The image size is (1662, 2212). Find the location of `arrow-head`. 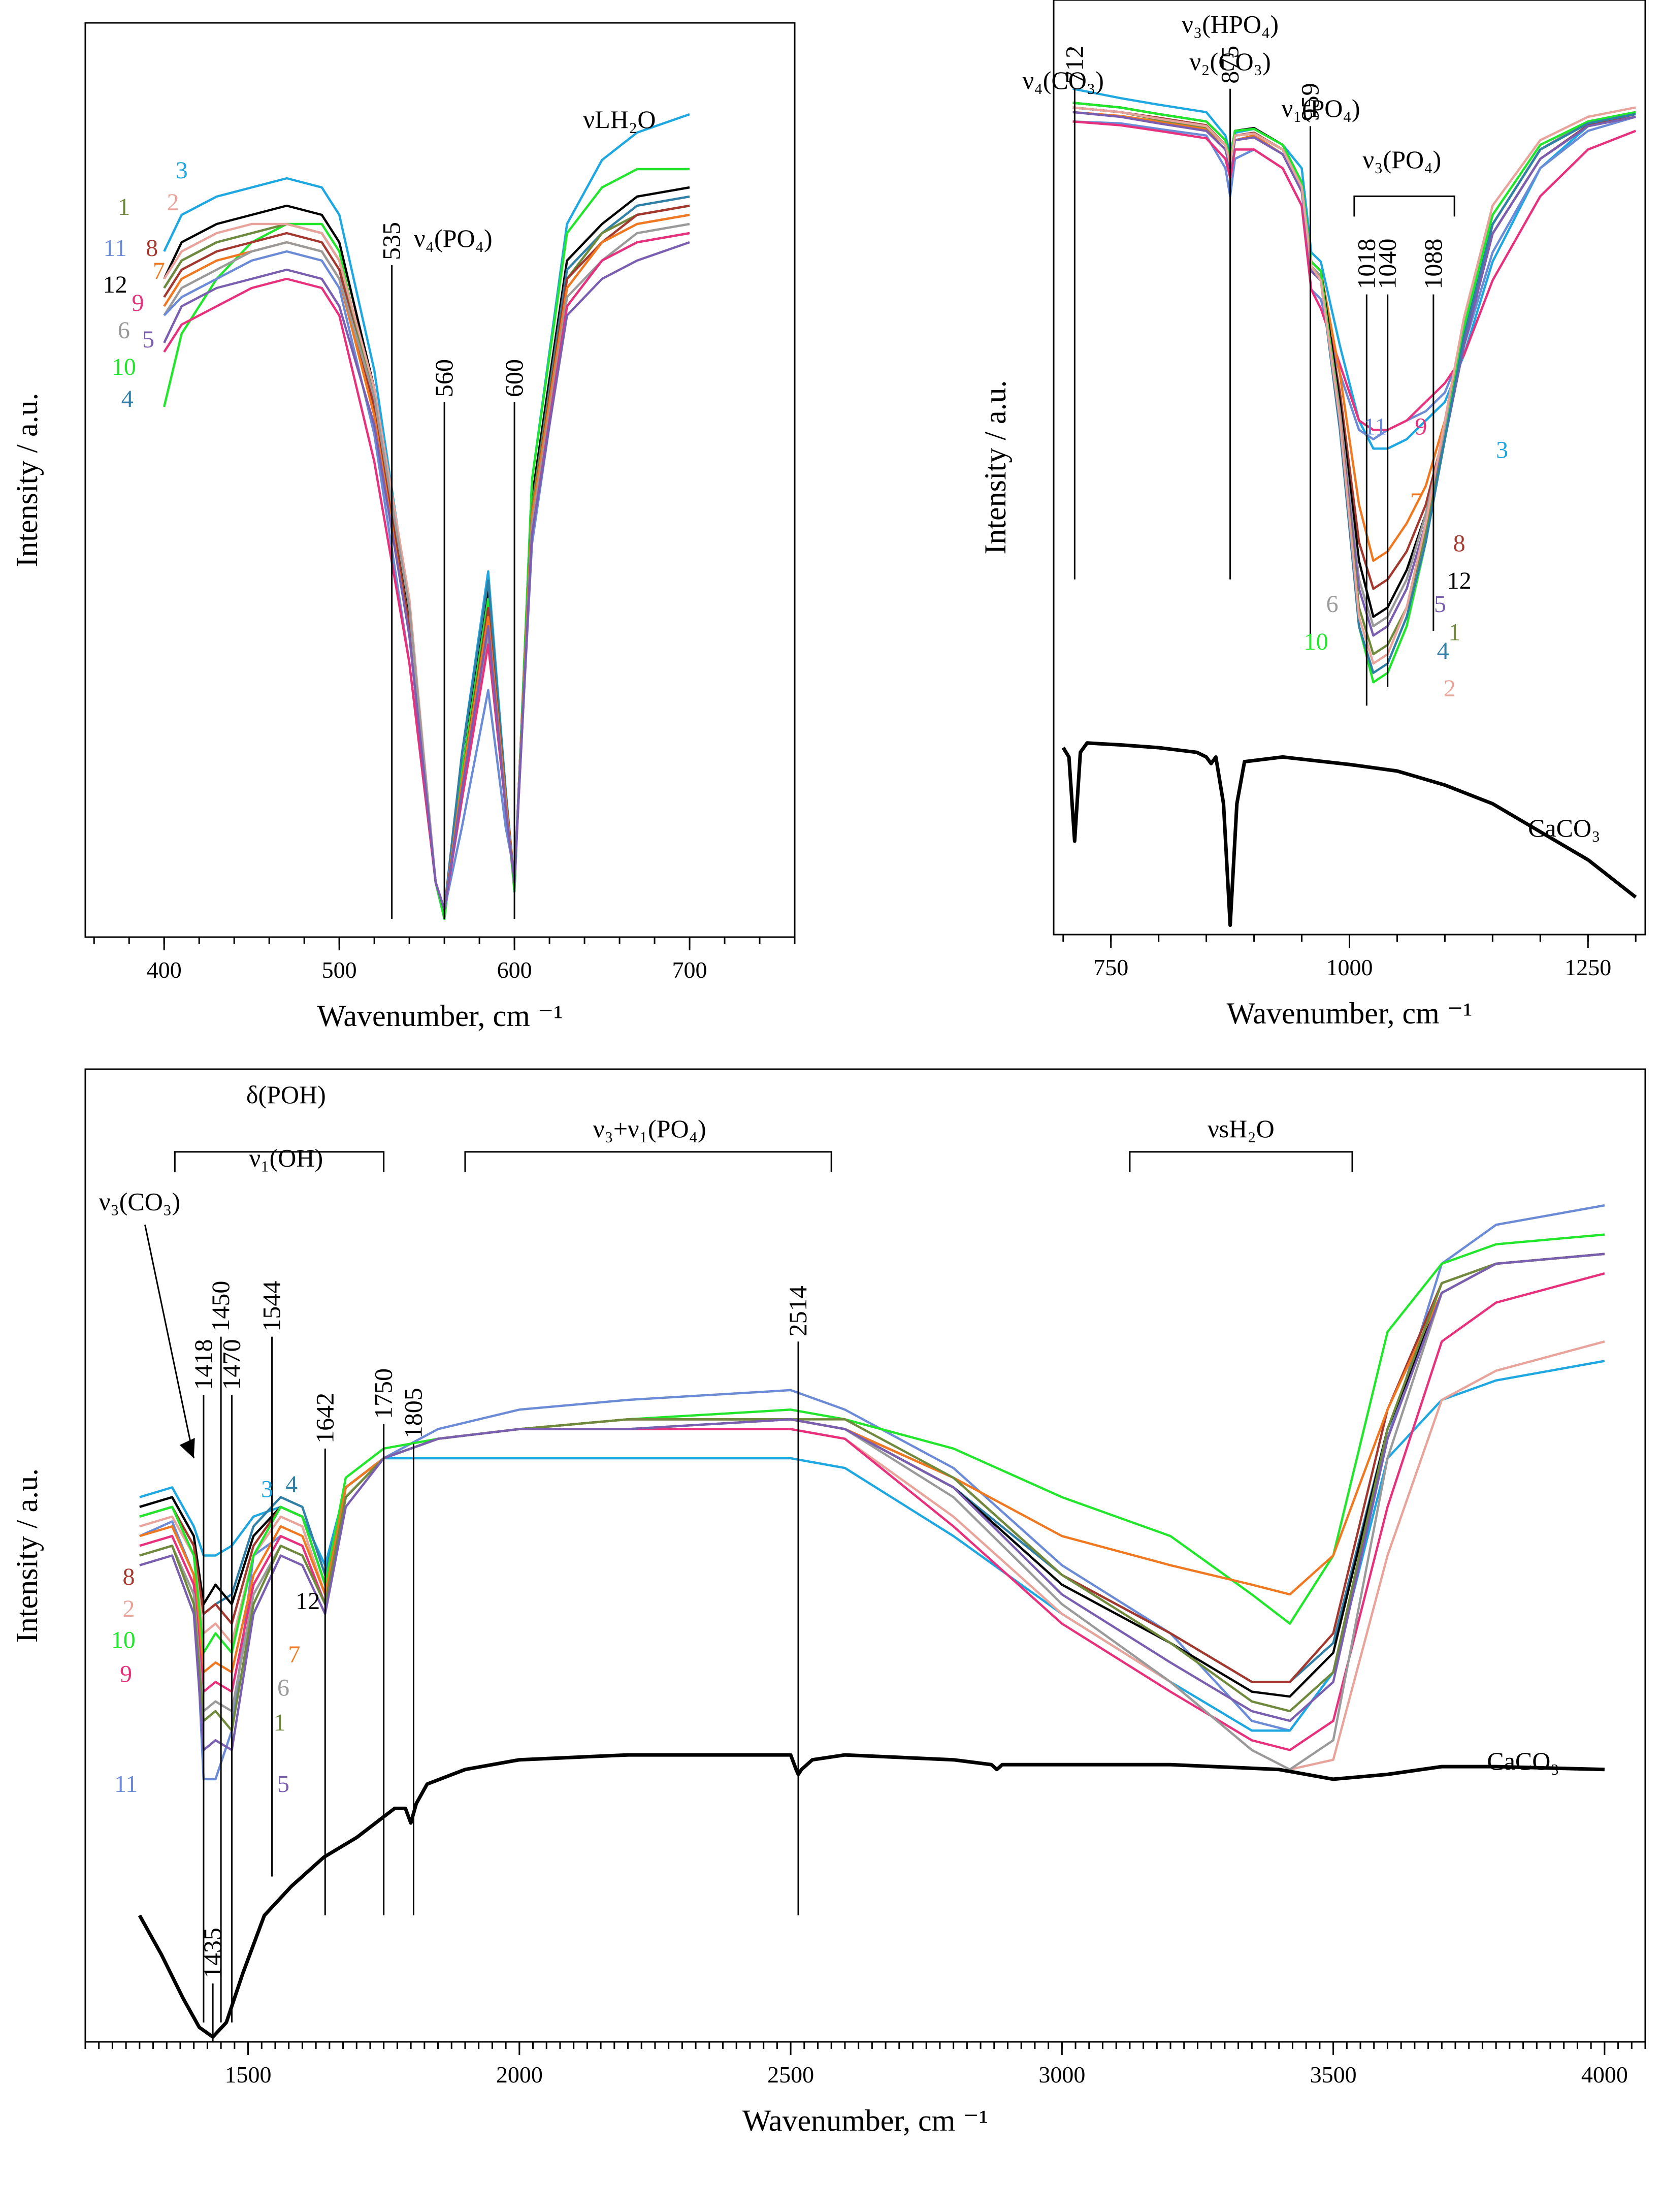

arrow-head is located at coordinates (187, 1448).